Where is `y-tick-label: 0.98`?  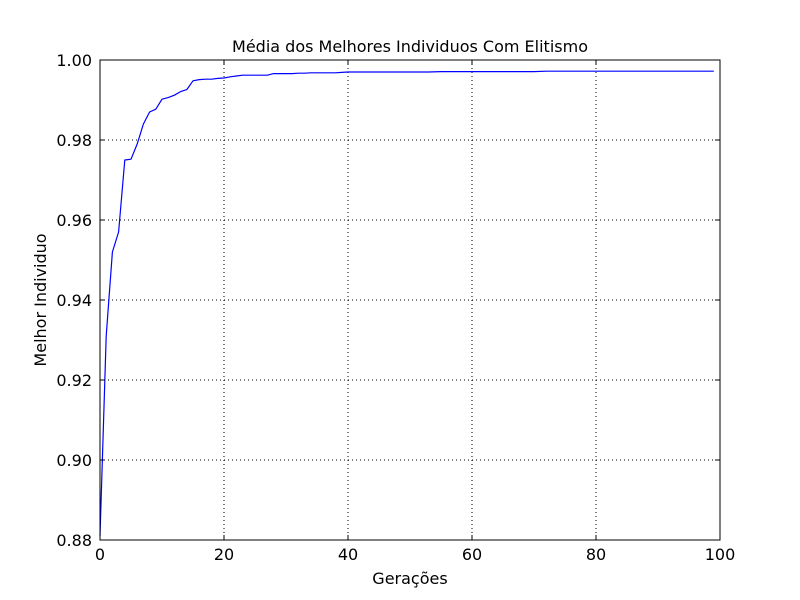 y-tick-label: 0.98 is located at coordinates (74, 140).